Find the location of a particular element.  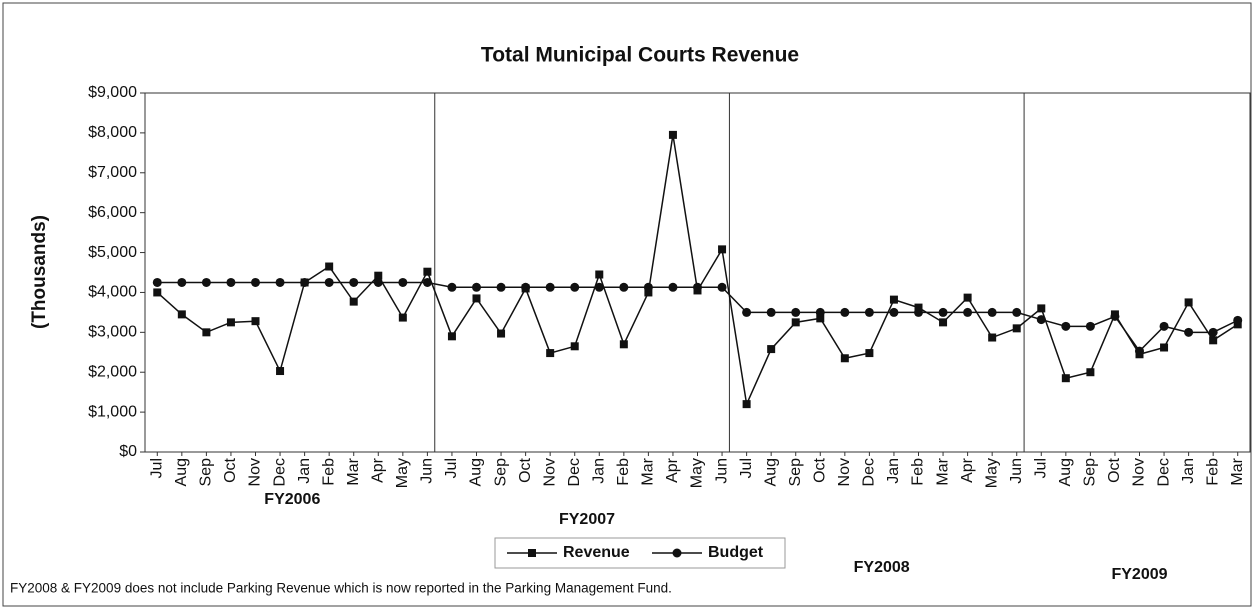

y-tick-label: $1,000 is located at coordinates (112, 411).